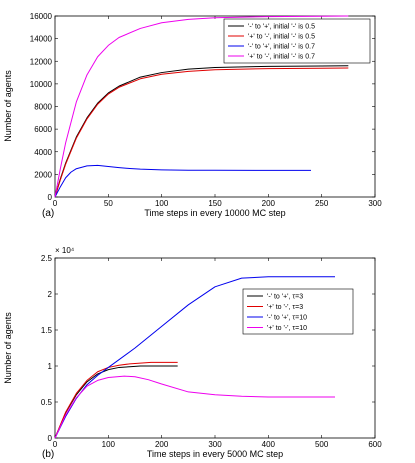 This screenshot has width=415, height=463. What do you see at coordinates (50, 294) in the screenshot?
I see `y-tick-label: 2` at bounding box center [50, 294].